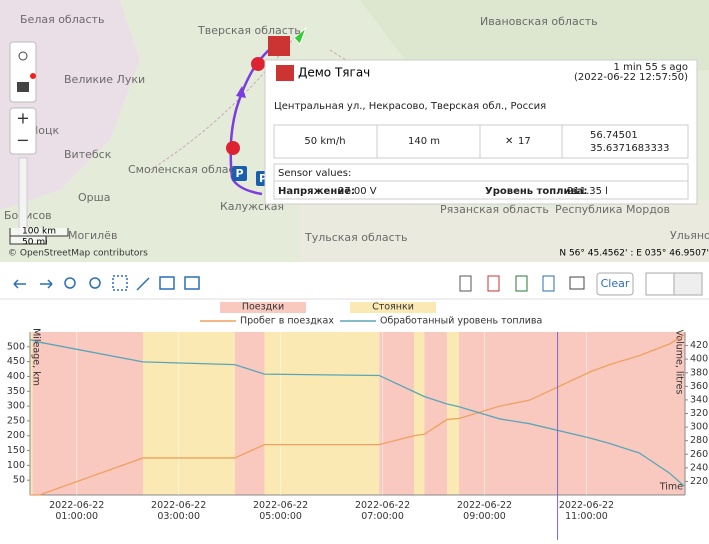 Image resolution: width=709 pixels, height=544 pixels. I want to click on map-label: Тверская область, so click(249, 30).